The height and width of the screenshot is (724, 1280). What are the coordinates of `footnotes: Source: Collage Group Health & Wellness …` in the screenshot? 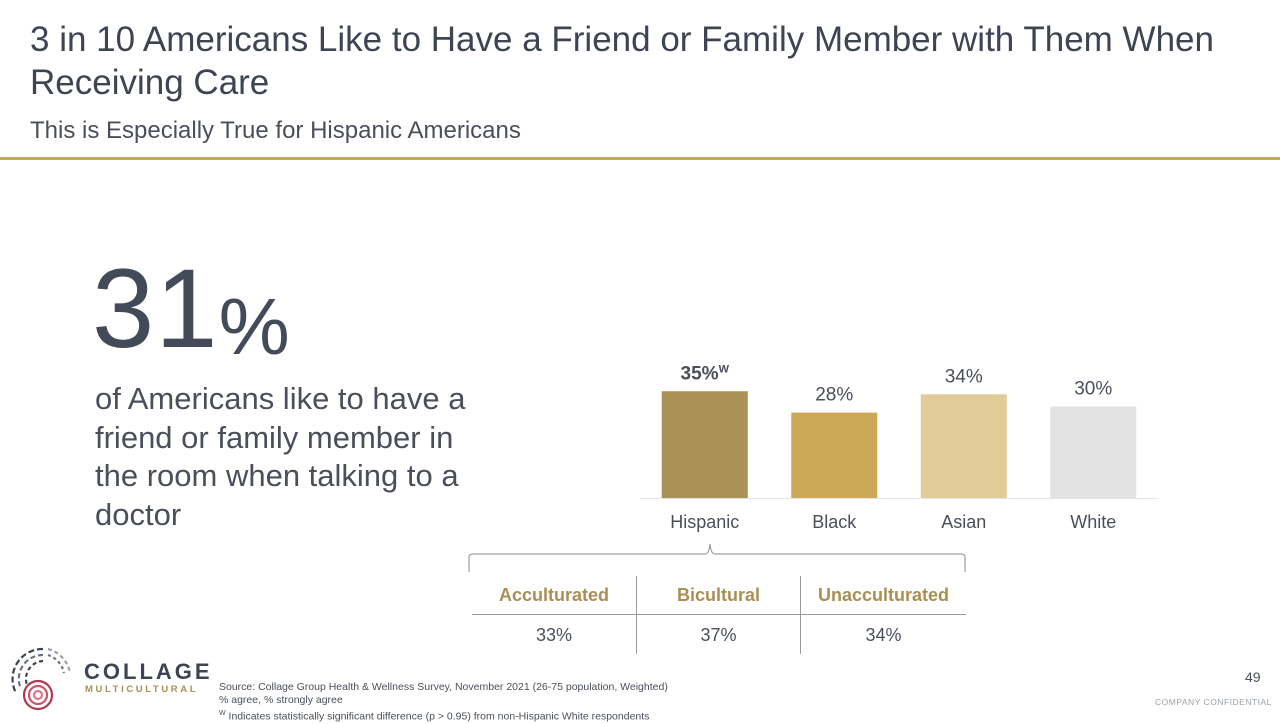 It's located at (443, 702).